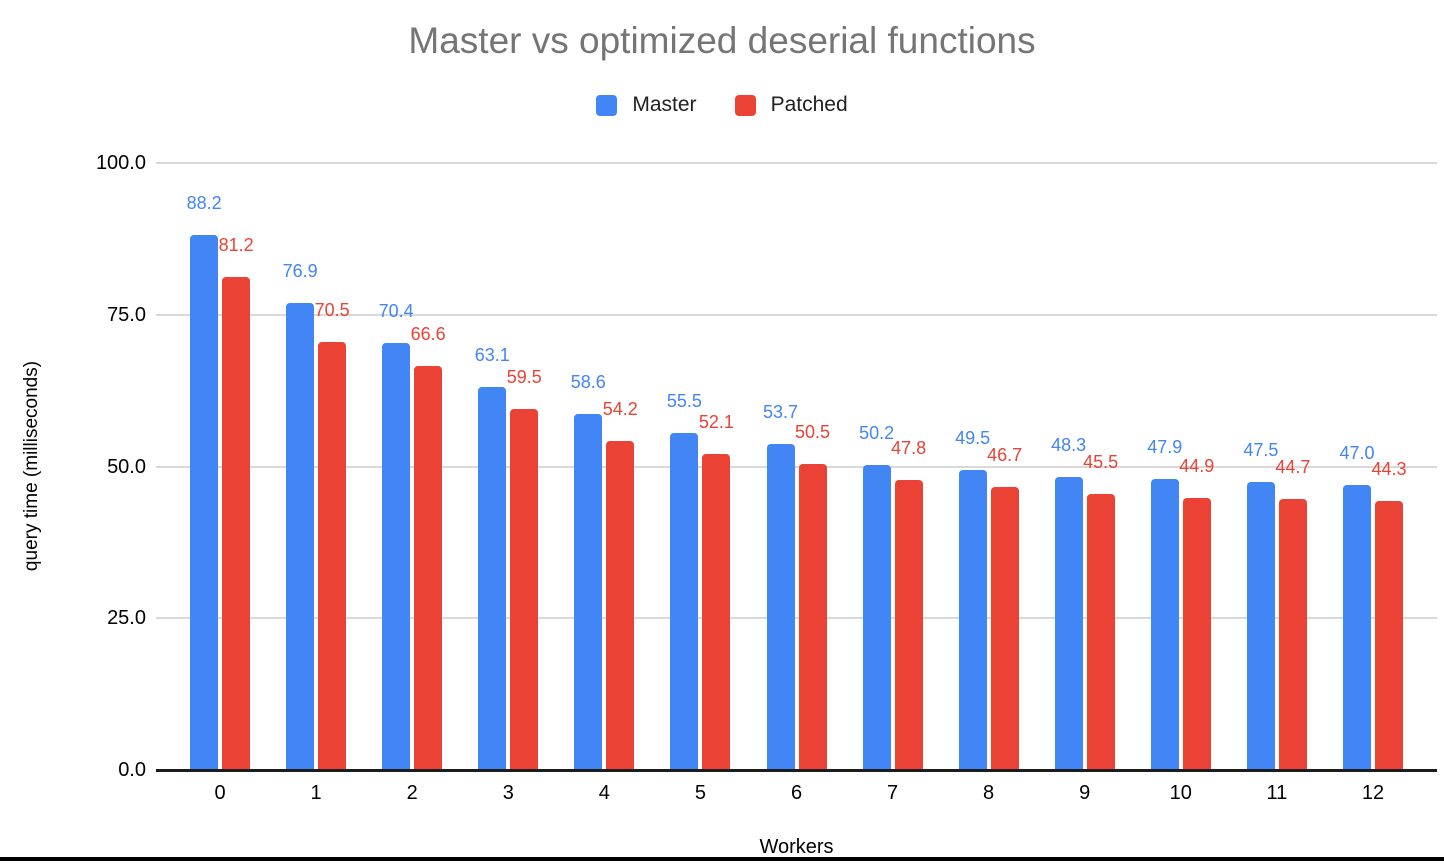 The width and height of the screenshot is (1444, 868). Describe the element at coordinates (508, 793) in the screenshot. I see `x-tick-label: 3` at that location.